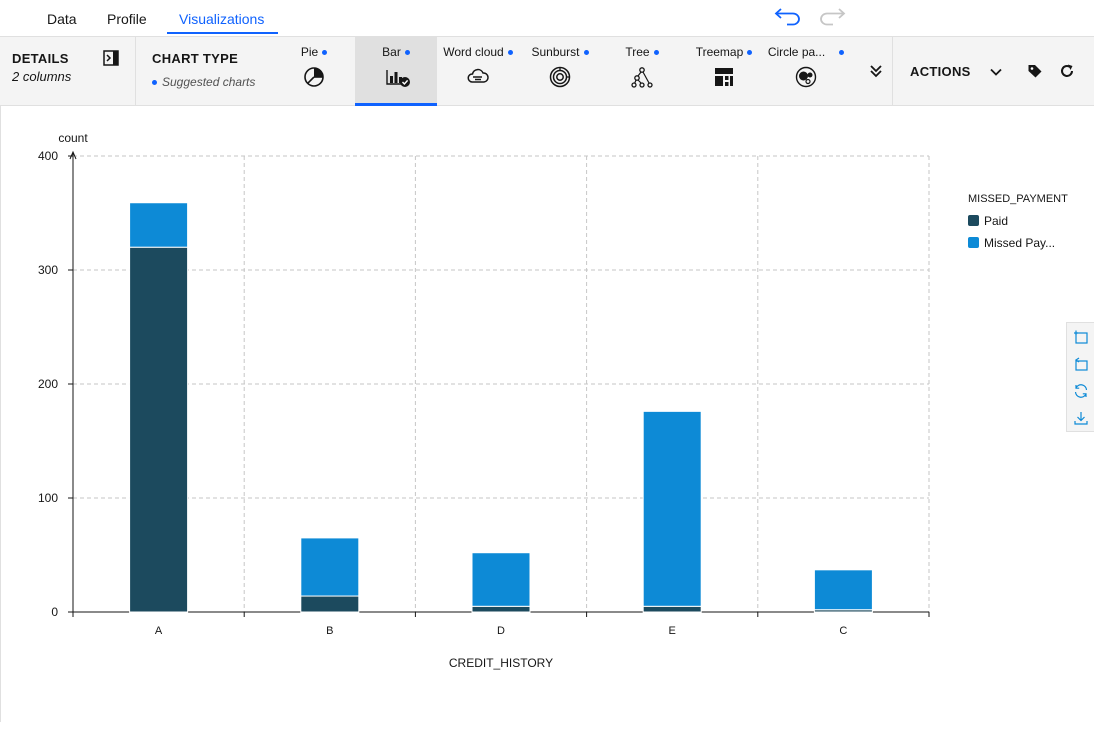  I want to click on x-tick-label: C, so click(843, 631).